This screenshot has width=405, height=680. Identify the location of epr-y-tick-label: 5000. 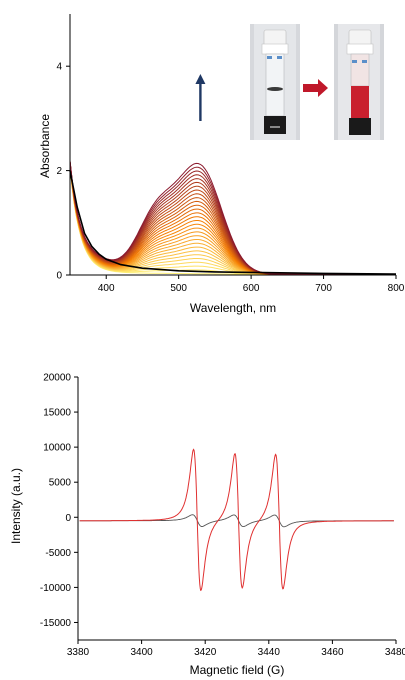
(60, 483).